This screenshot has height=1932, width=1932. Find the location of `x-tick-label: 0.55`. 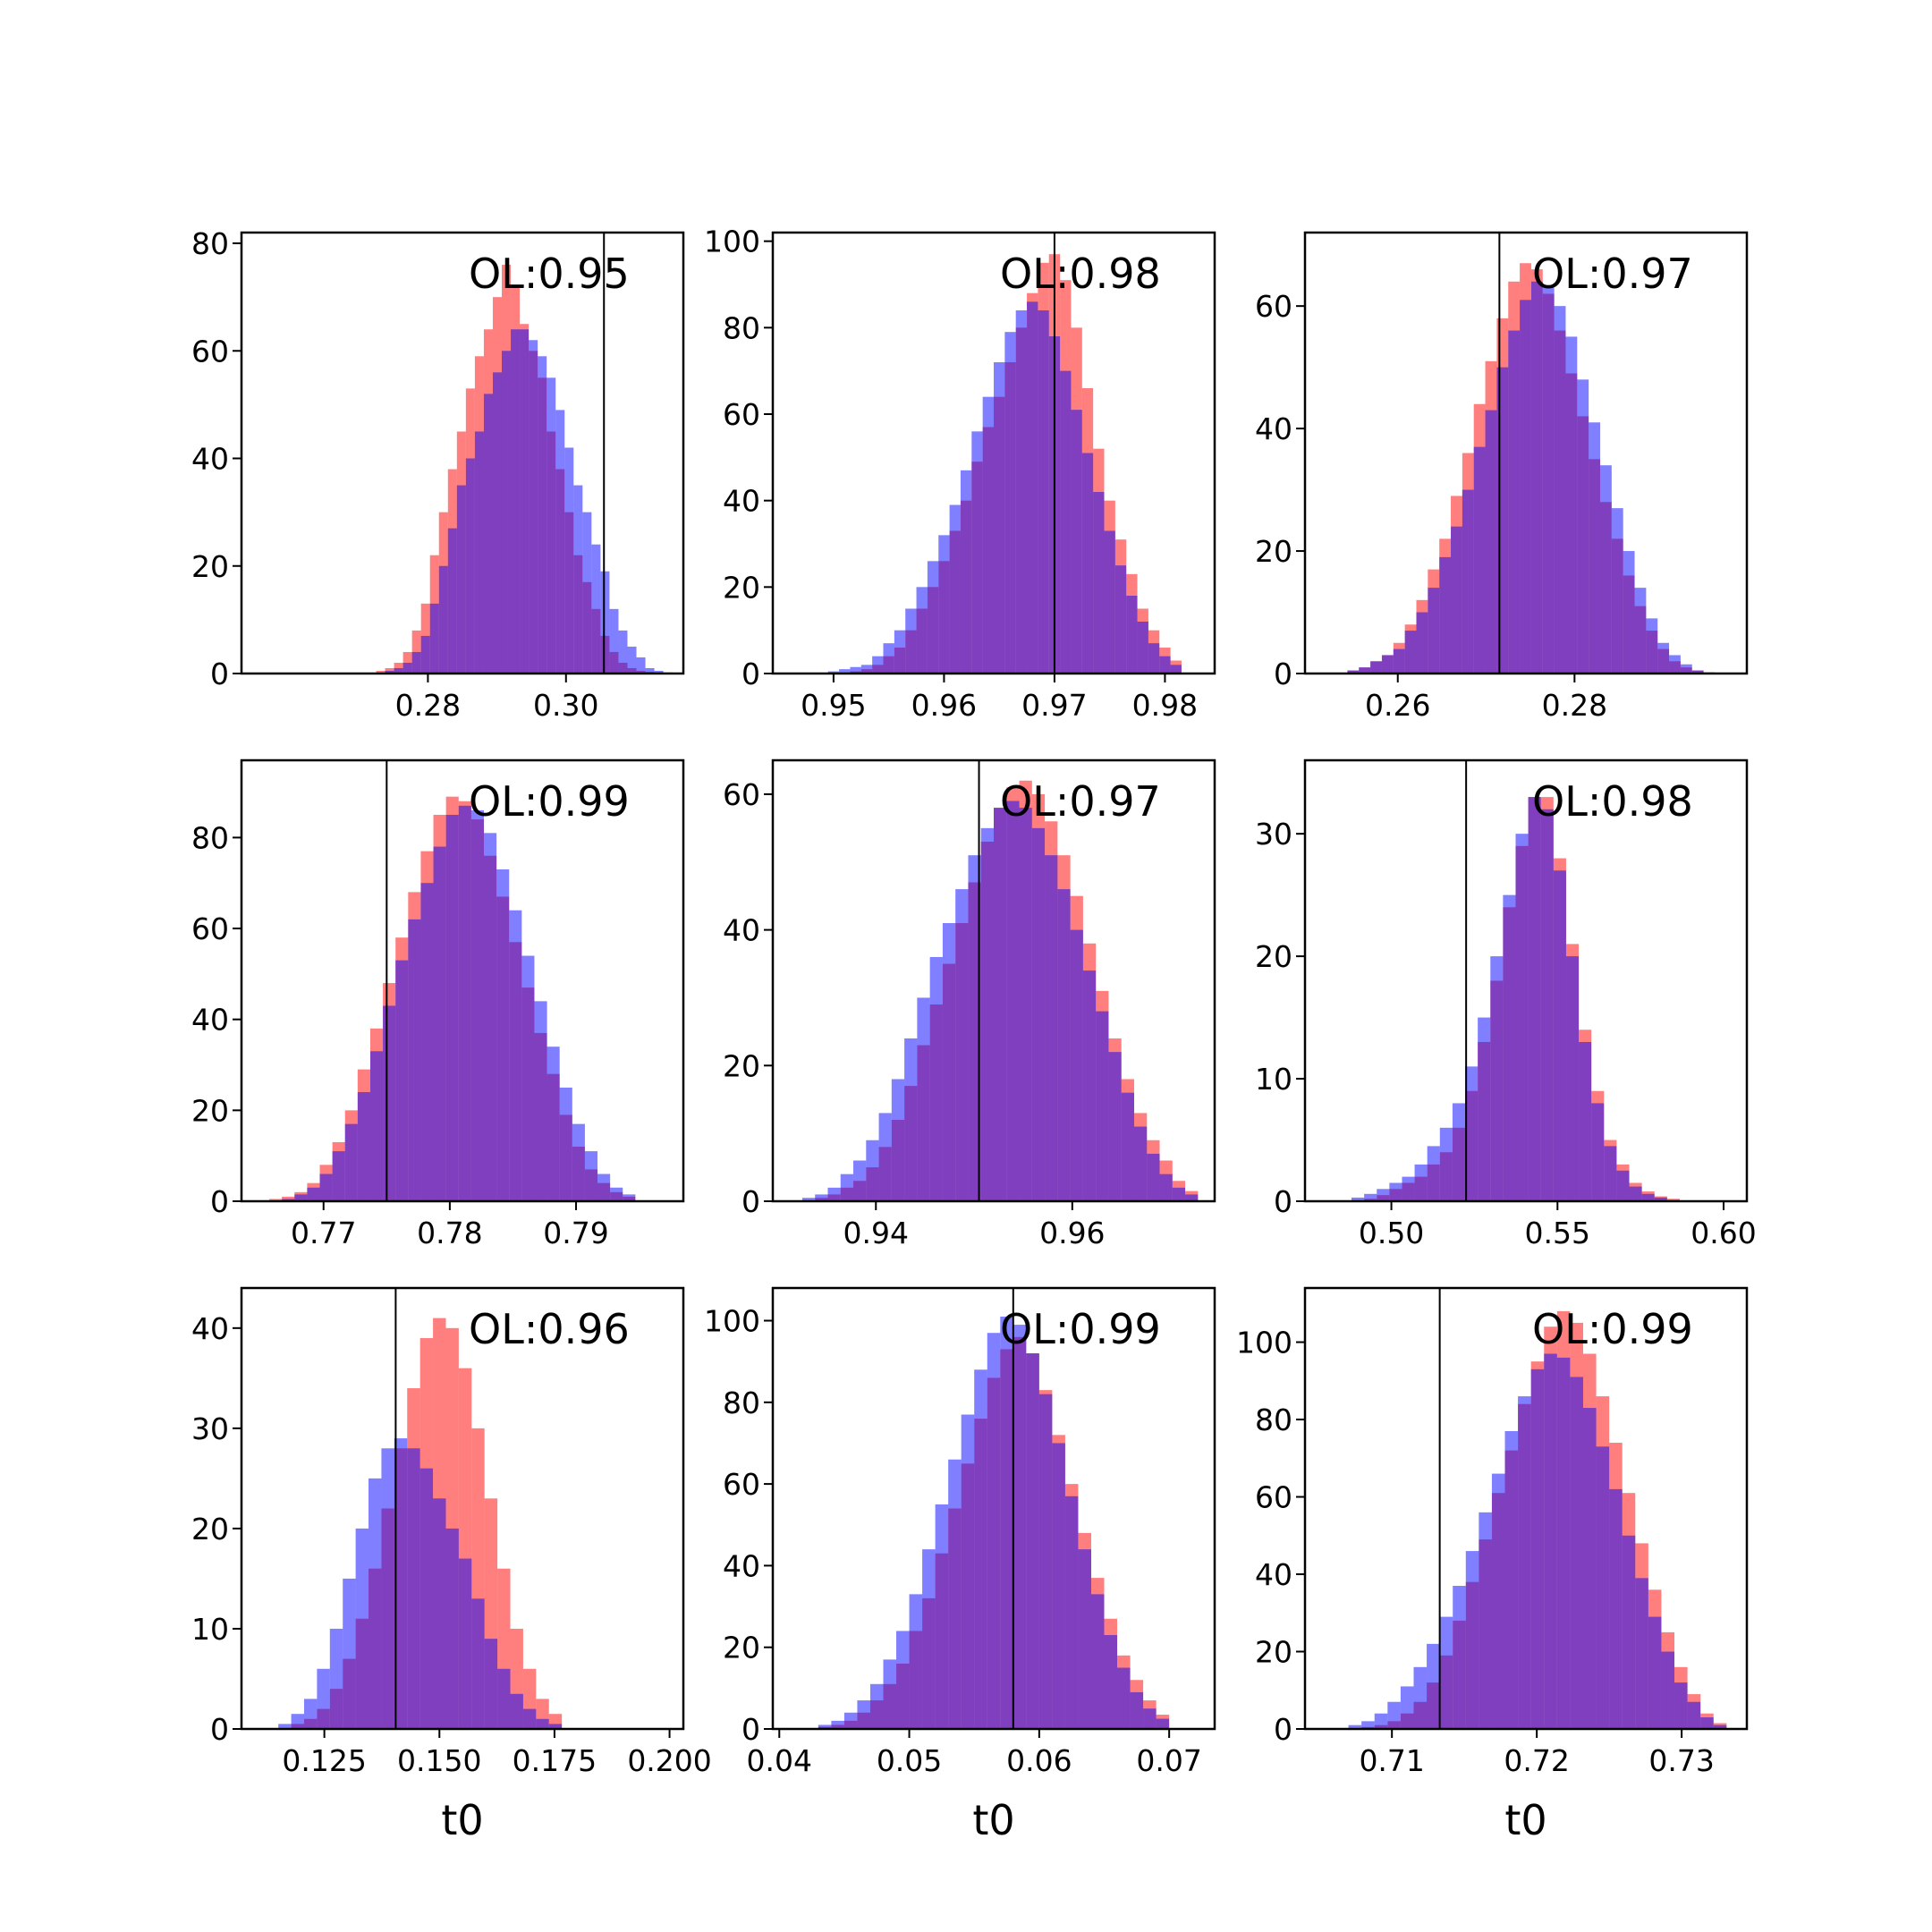

x-tick-label: 0.55 is located at coordinates (1557, 1233).